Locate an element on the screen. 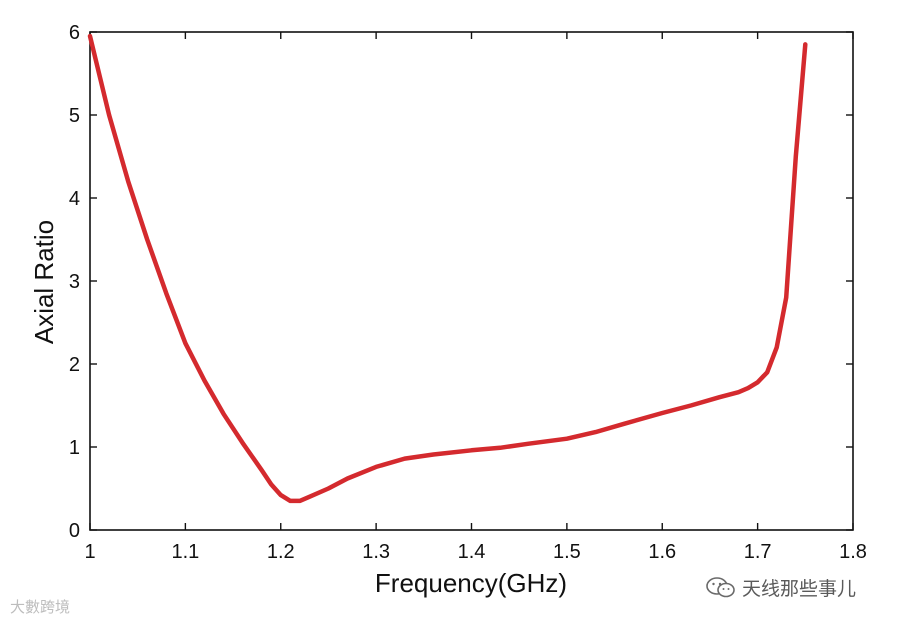 Image resolution: width=910 pixels, height=626 pixels. x-axis-label: Frequency(GHz) is located at coordinates (471, 583).